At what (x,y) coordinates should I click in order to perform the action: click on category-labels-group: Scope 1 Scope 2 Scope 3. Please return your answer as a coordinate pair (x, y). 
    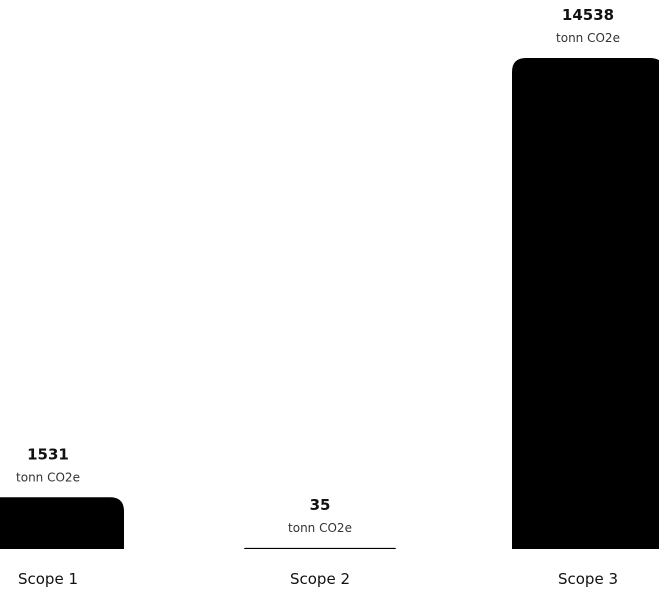
    Looking at the image, I should click on (318, 579).